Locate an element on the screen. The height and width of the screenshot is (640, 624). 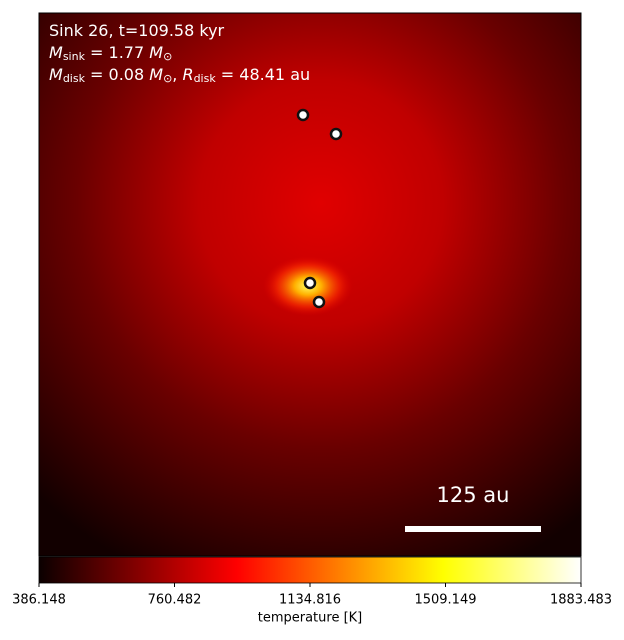
tick-label: 386.148 is located at coordinates (39, 600).